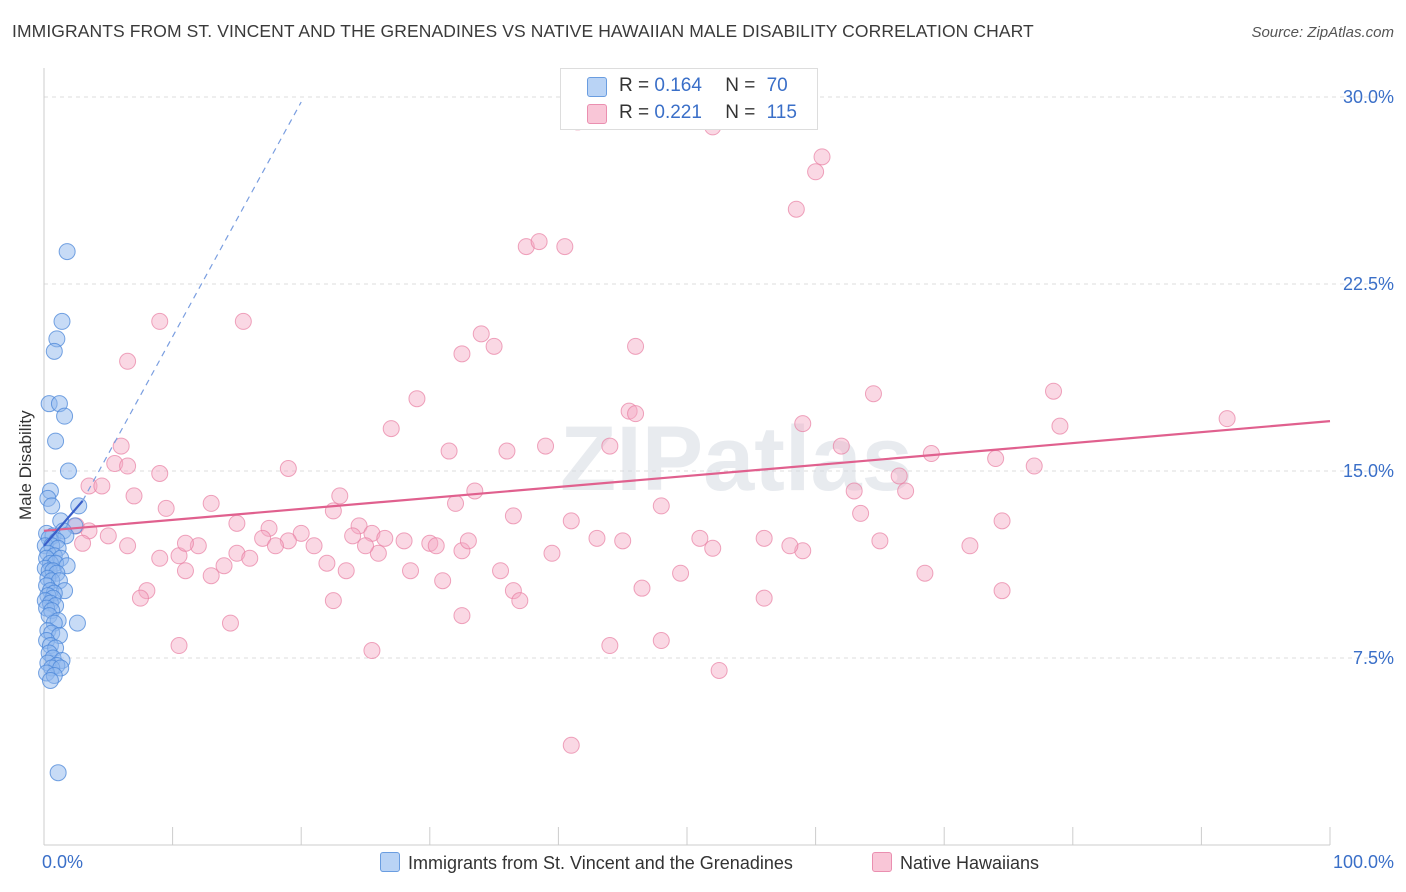 Image resolution: width=1406 pixels, height=892 pixels. I want to click on legend-pink-n-value: 115, so click(781, 112).